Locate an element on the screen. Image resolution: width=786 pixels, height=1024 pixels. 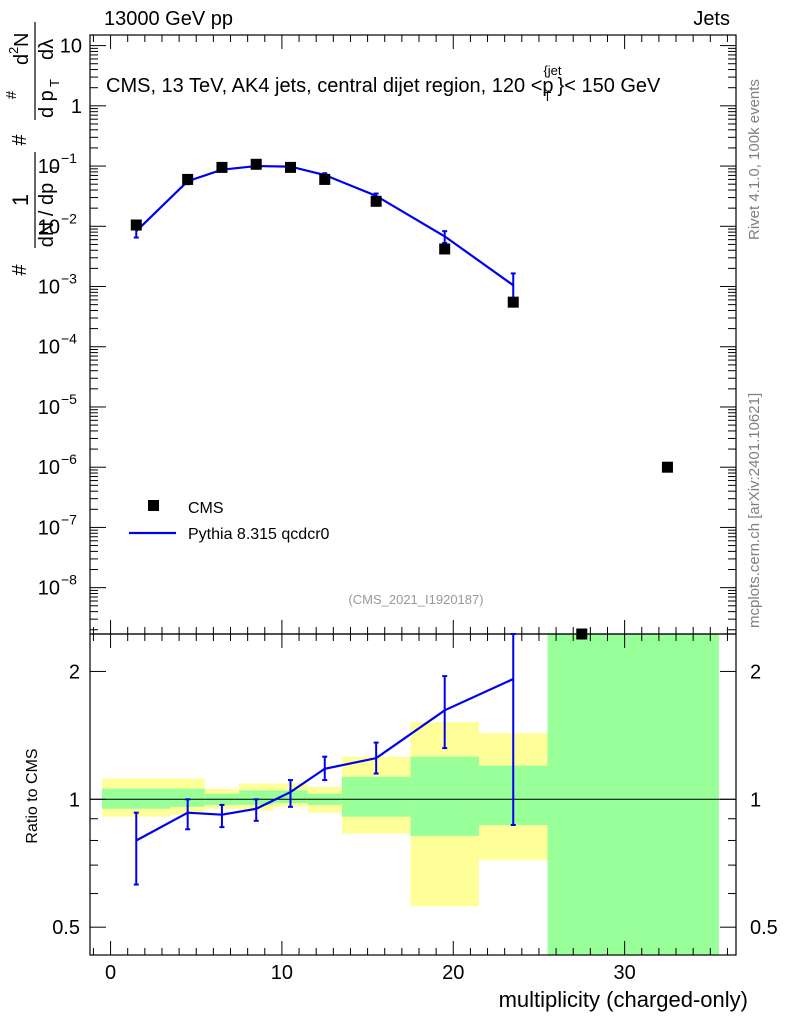
legend-label-pythia: Pythia 8.315 qcdcr0 is located at coordinates (259, 534).